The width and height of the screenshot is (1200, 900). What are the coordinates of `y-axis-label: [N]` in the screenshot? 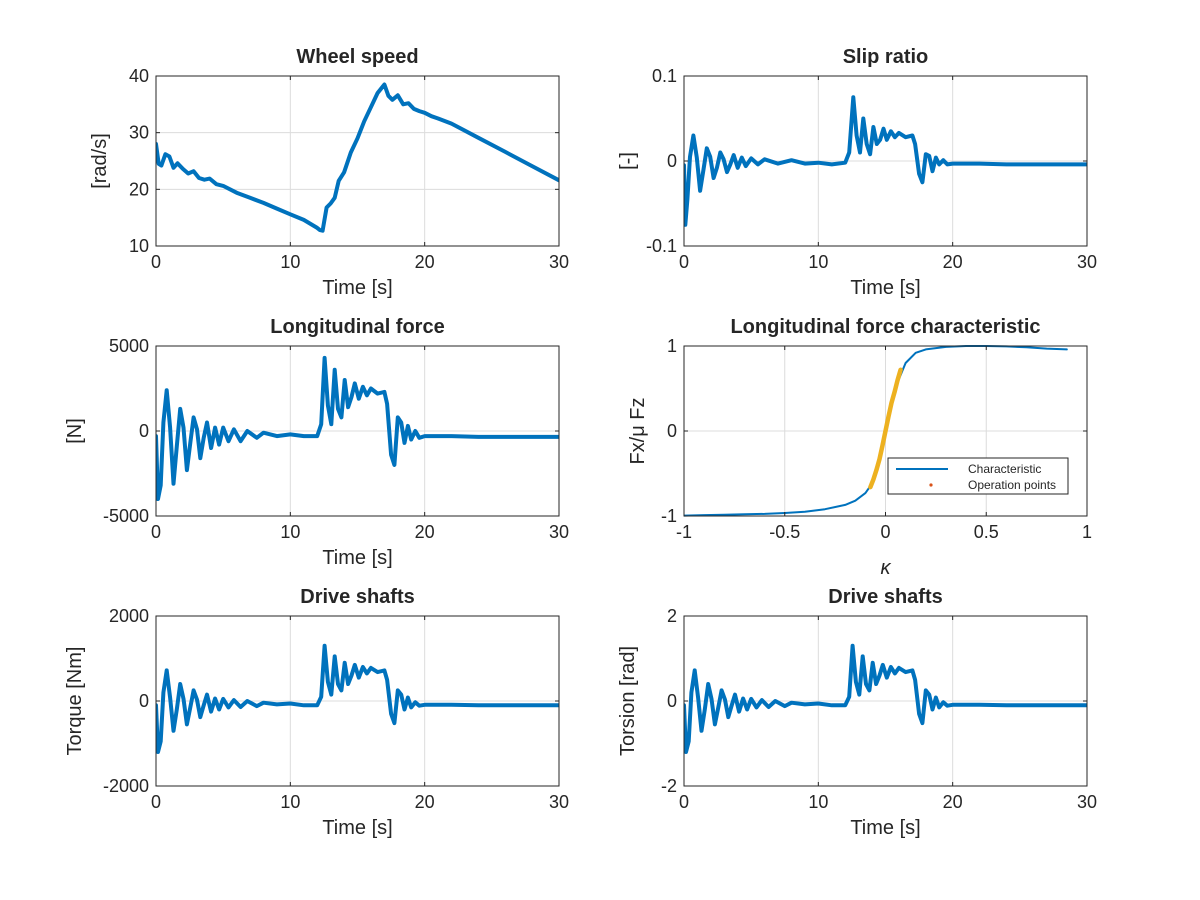 It's located at (75, 431).